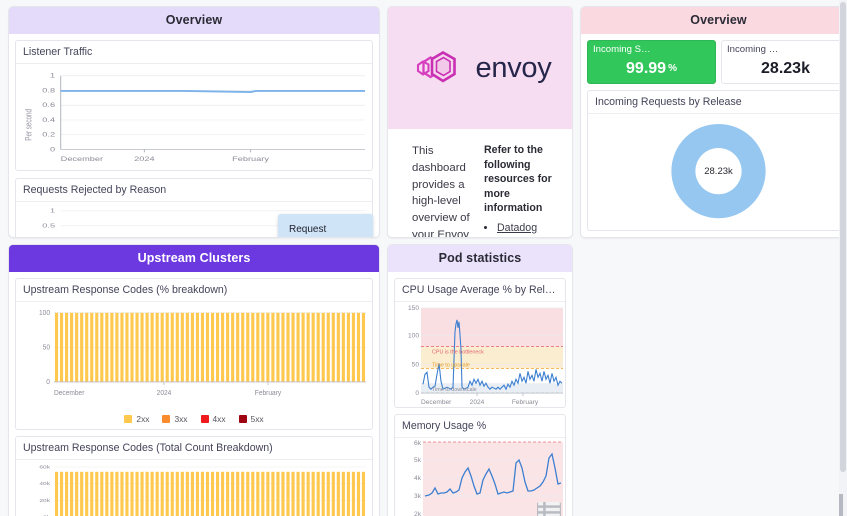  I want to click on widget-listener-traffic: Listener Traffic 1 0.8 0.6 0.4, so click(194, 105).